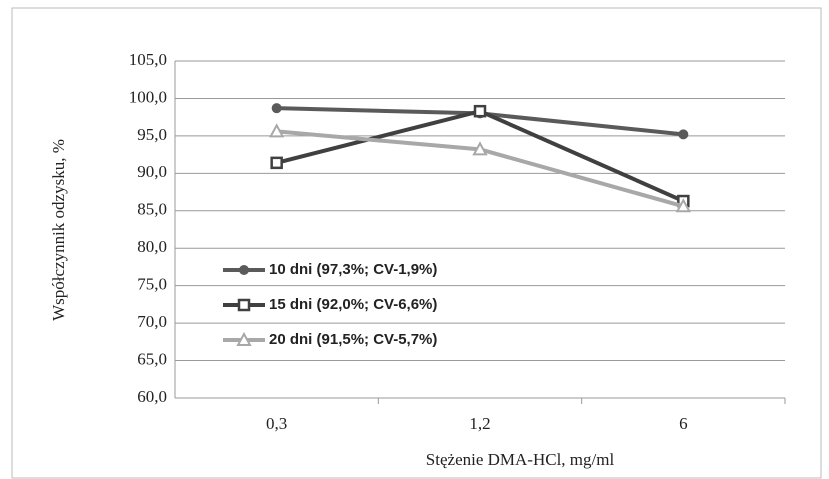  What do you see at coordinates (152, 246) in the screenshot?
I see `y-tick-label: 80,0` at bounding box center [152, 246].